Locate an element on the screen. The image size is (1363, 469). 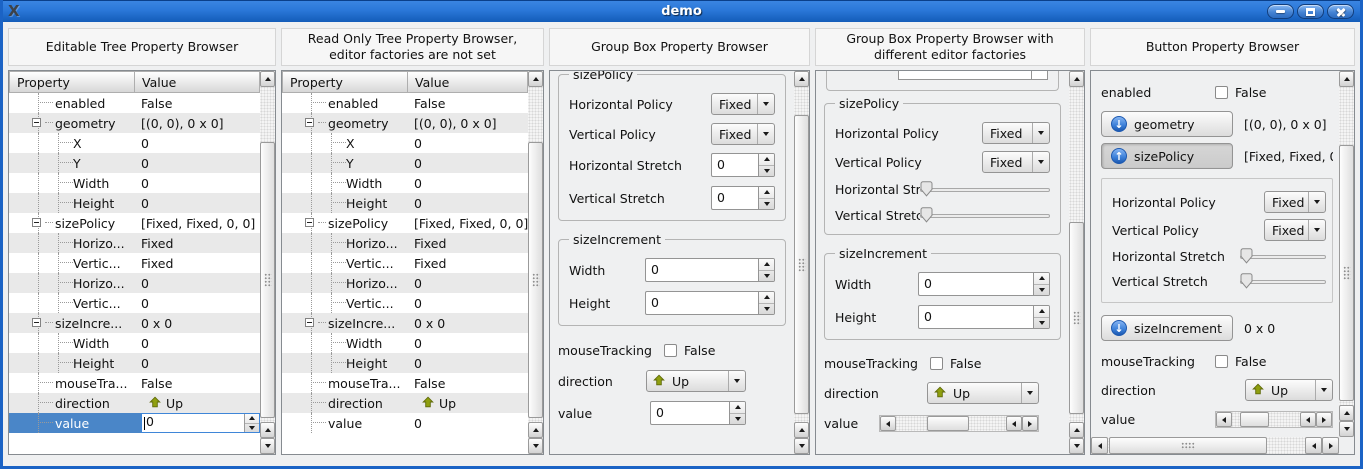
direction-combo: Up is located at coordinates (1289, 390).